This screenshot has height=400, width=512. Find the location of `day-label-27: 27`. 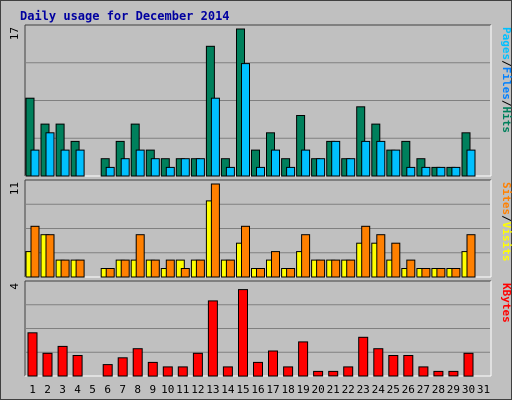

day-label-27: 27 is located at coordinates (423, 389).